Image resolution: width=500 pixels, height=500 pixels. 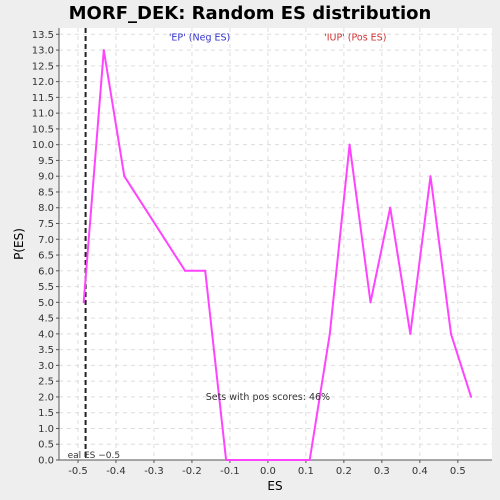 What do you see at coordinates (46, 161) in the screenshot?
I see `y-tick-label: 9.5` at bounding box center [46, 161].